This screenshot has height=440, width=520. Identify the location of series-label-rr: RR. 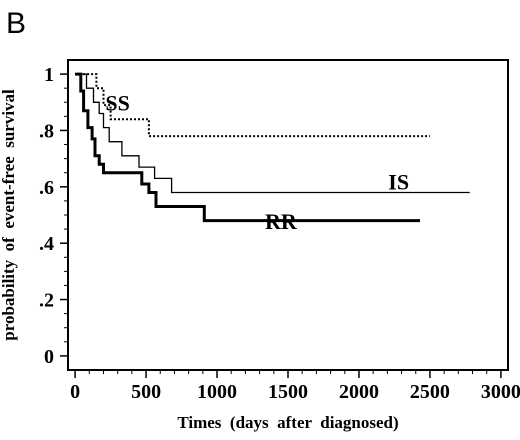
(281, 221).